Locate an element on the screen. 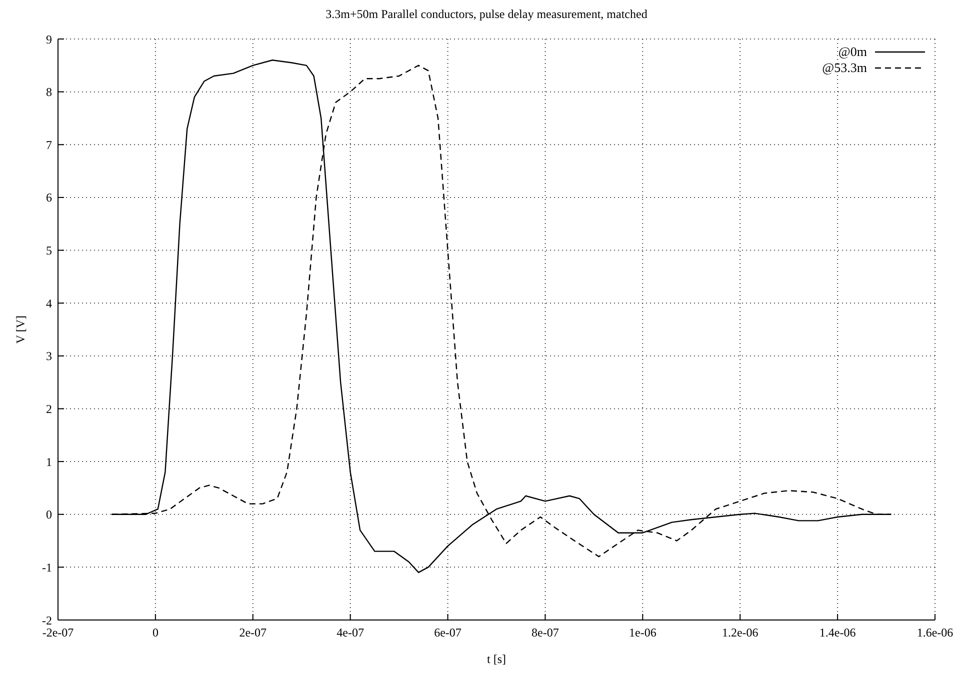 Image resolution: width=973 pixels, height=675 pixels. y-tick-label: 8 is located at coordinates (49, 92).